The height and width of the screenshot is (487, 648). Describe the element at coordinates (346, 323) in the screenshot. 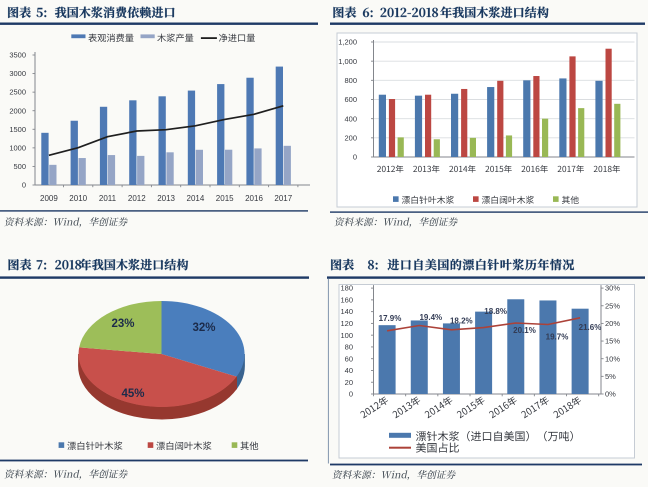

I see `svg-text: 120` at that location.